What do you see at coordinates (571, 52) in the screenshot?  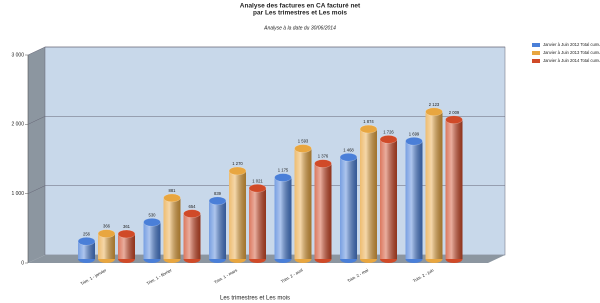 I see `legend-label: Janvier à Juin 2013 Total cumulé` at bounding box center [571, 52].